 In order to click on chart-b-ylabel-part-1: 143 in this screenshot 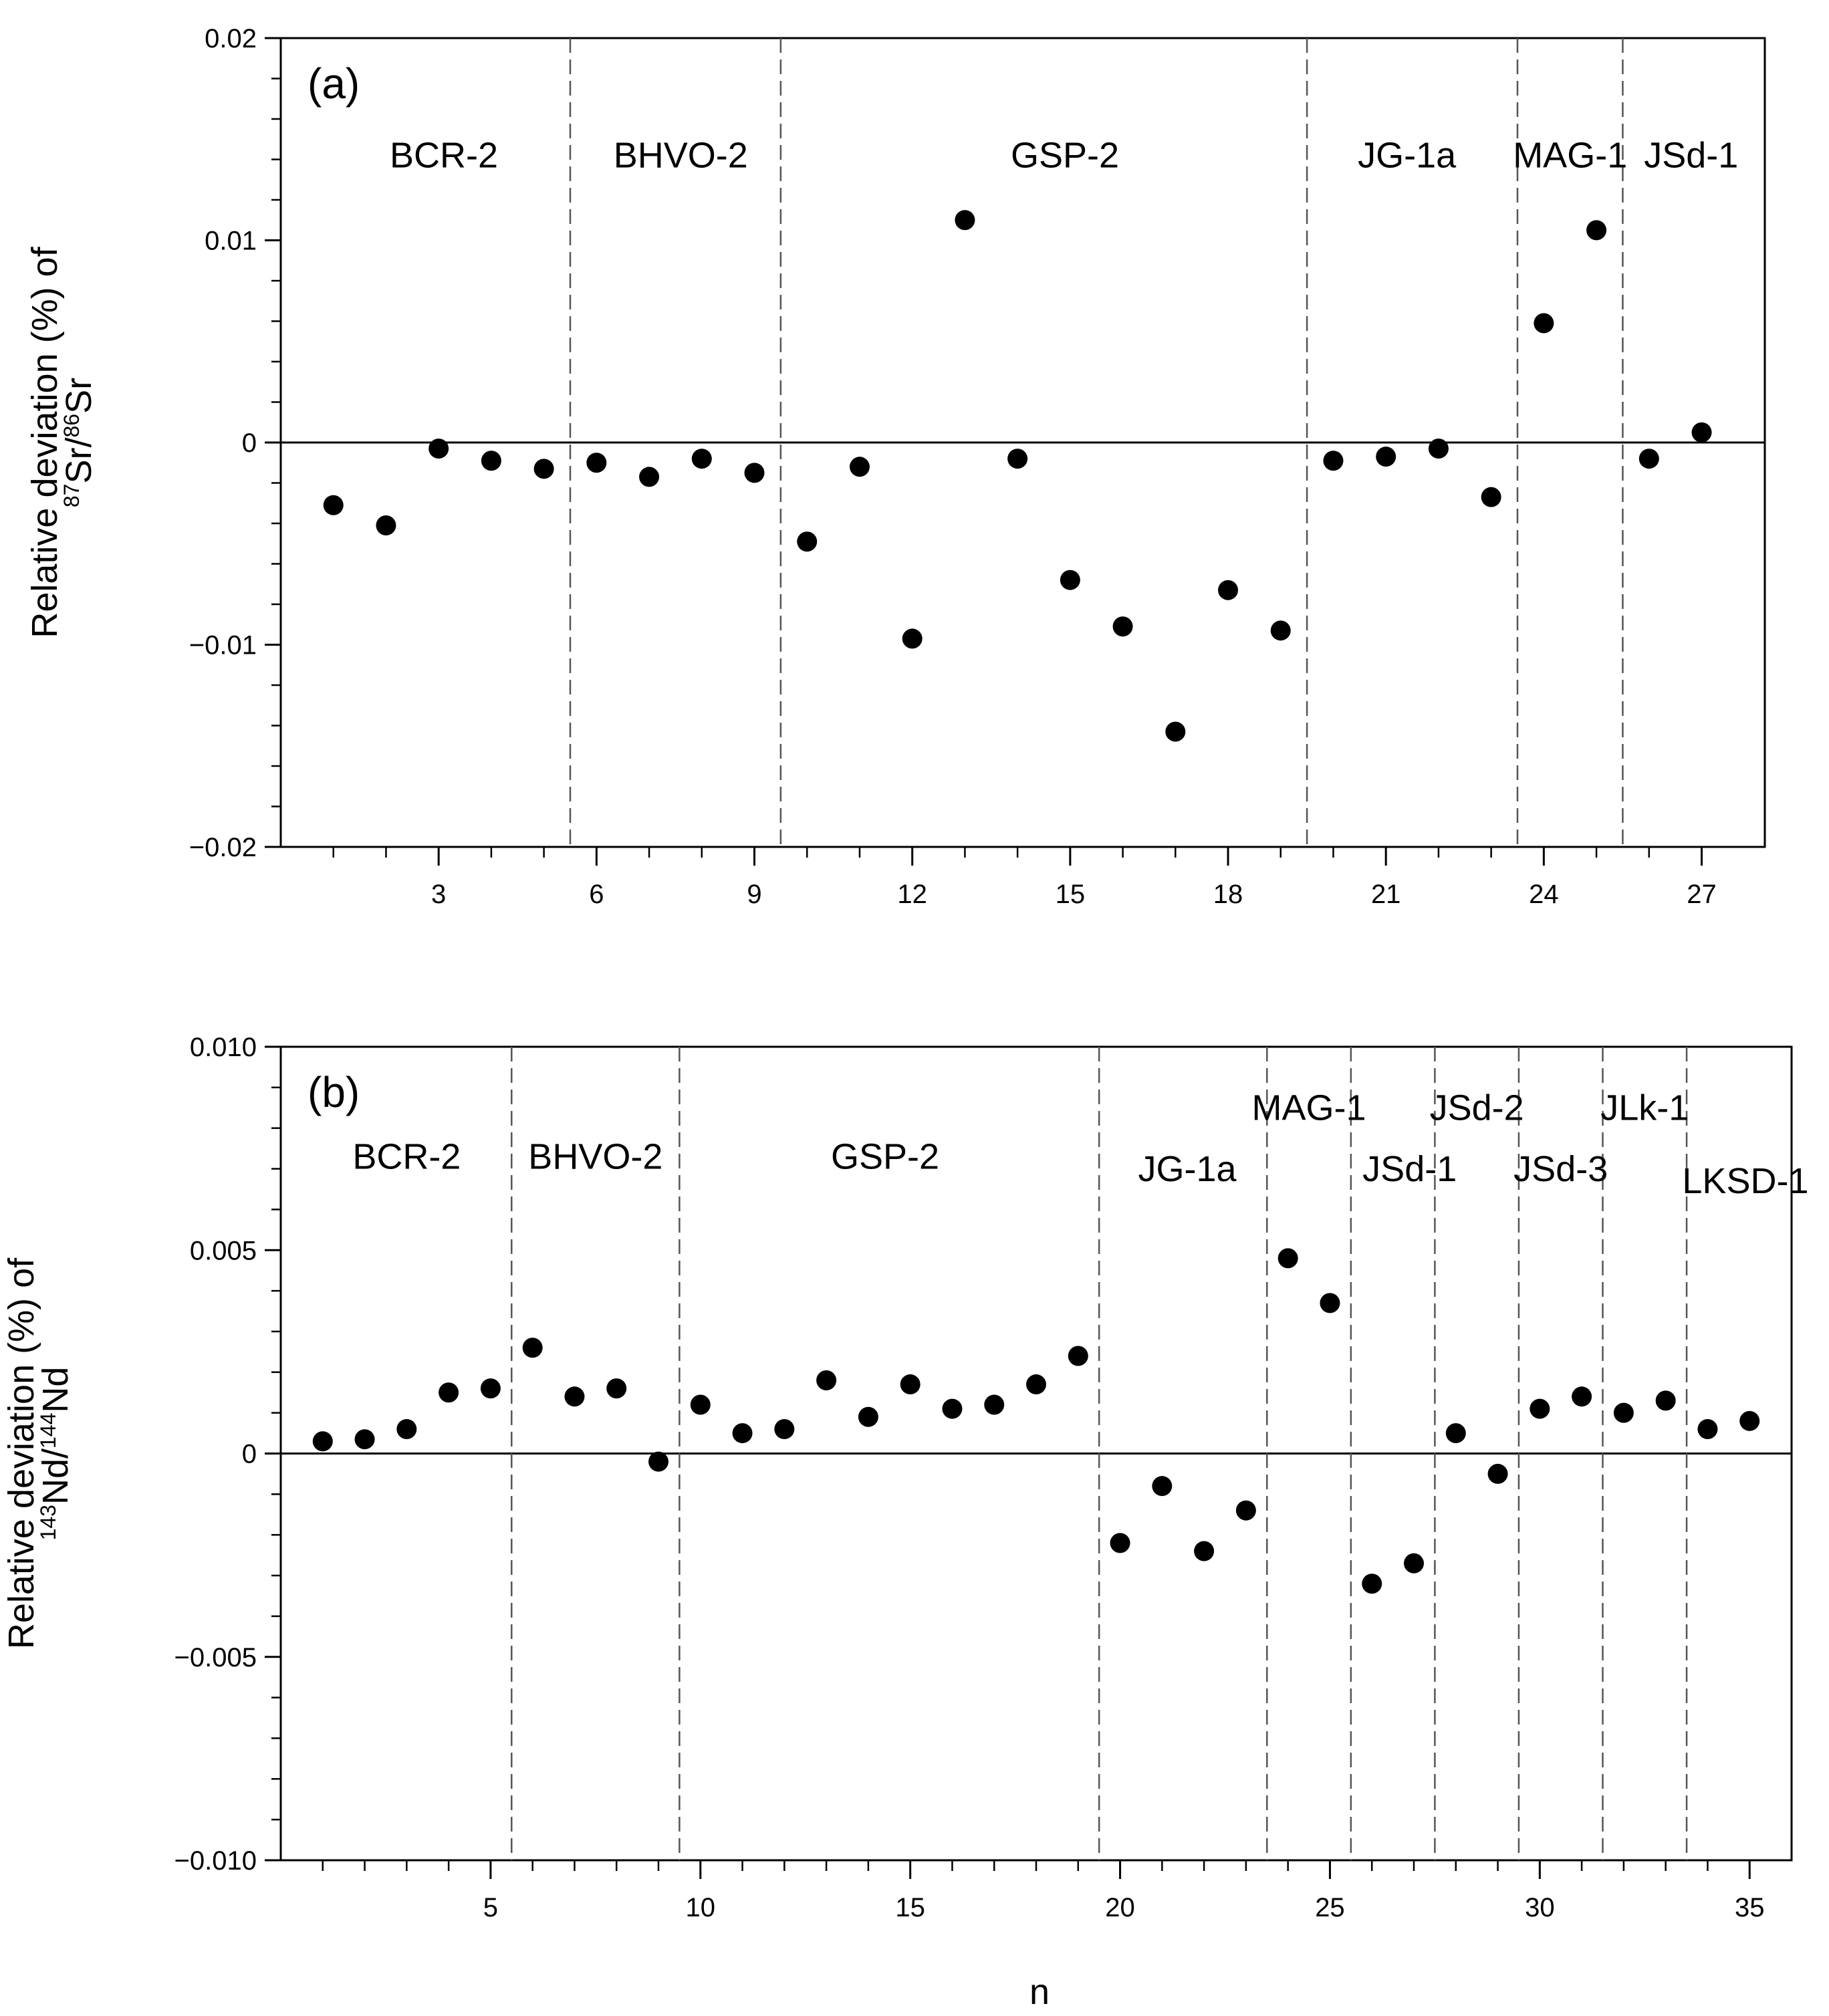, I will do `click(48, 1522)`.